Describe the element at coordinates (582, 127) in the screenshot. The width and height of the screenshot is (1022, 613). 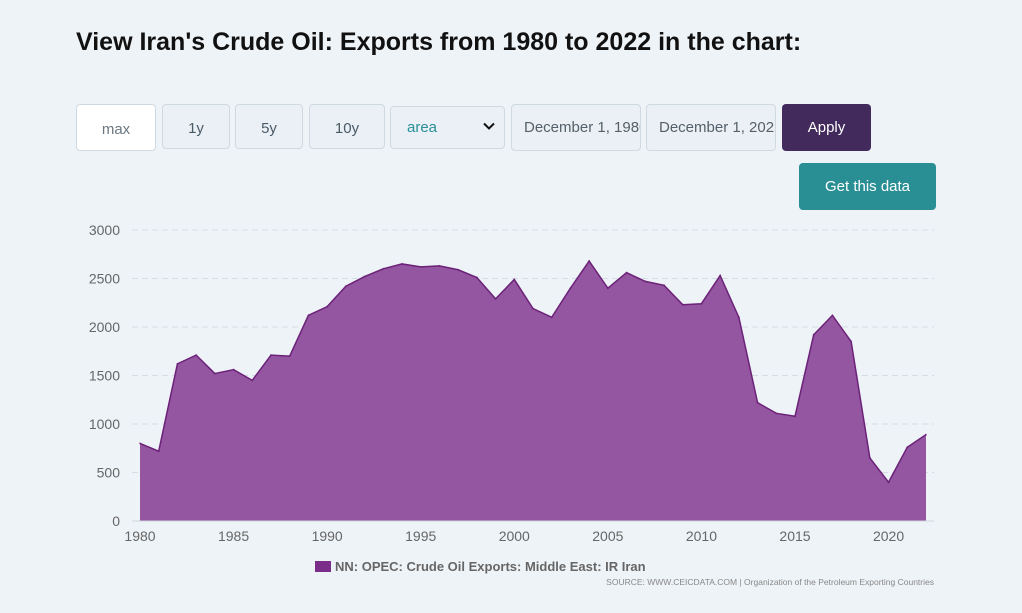
I see `start-date-value: December 1, 1980` at that location.